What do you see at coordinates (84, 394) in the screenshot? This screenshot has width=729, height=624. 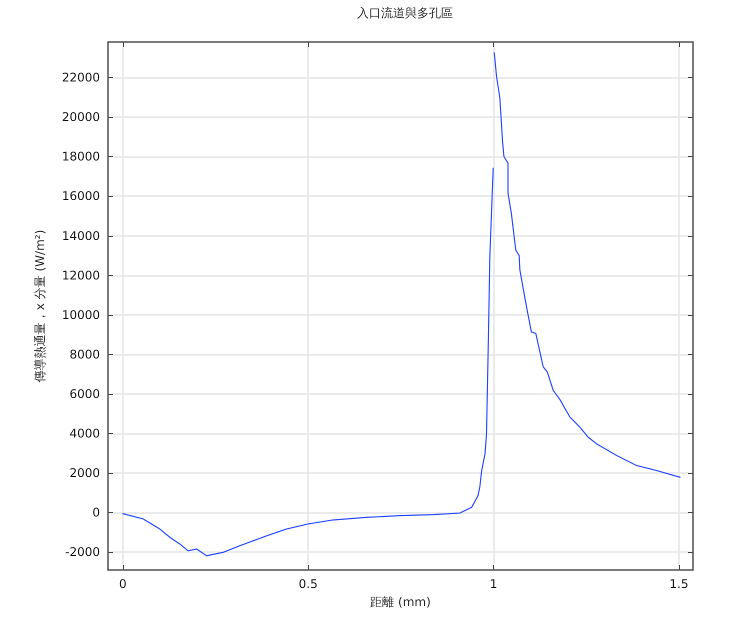 I see `y-tick-label: 6000` at bounding box center [84, 394].